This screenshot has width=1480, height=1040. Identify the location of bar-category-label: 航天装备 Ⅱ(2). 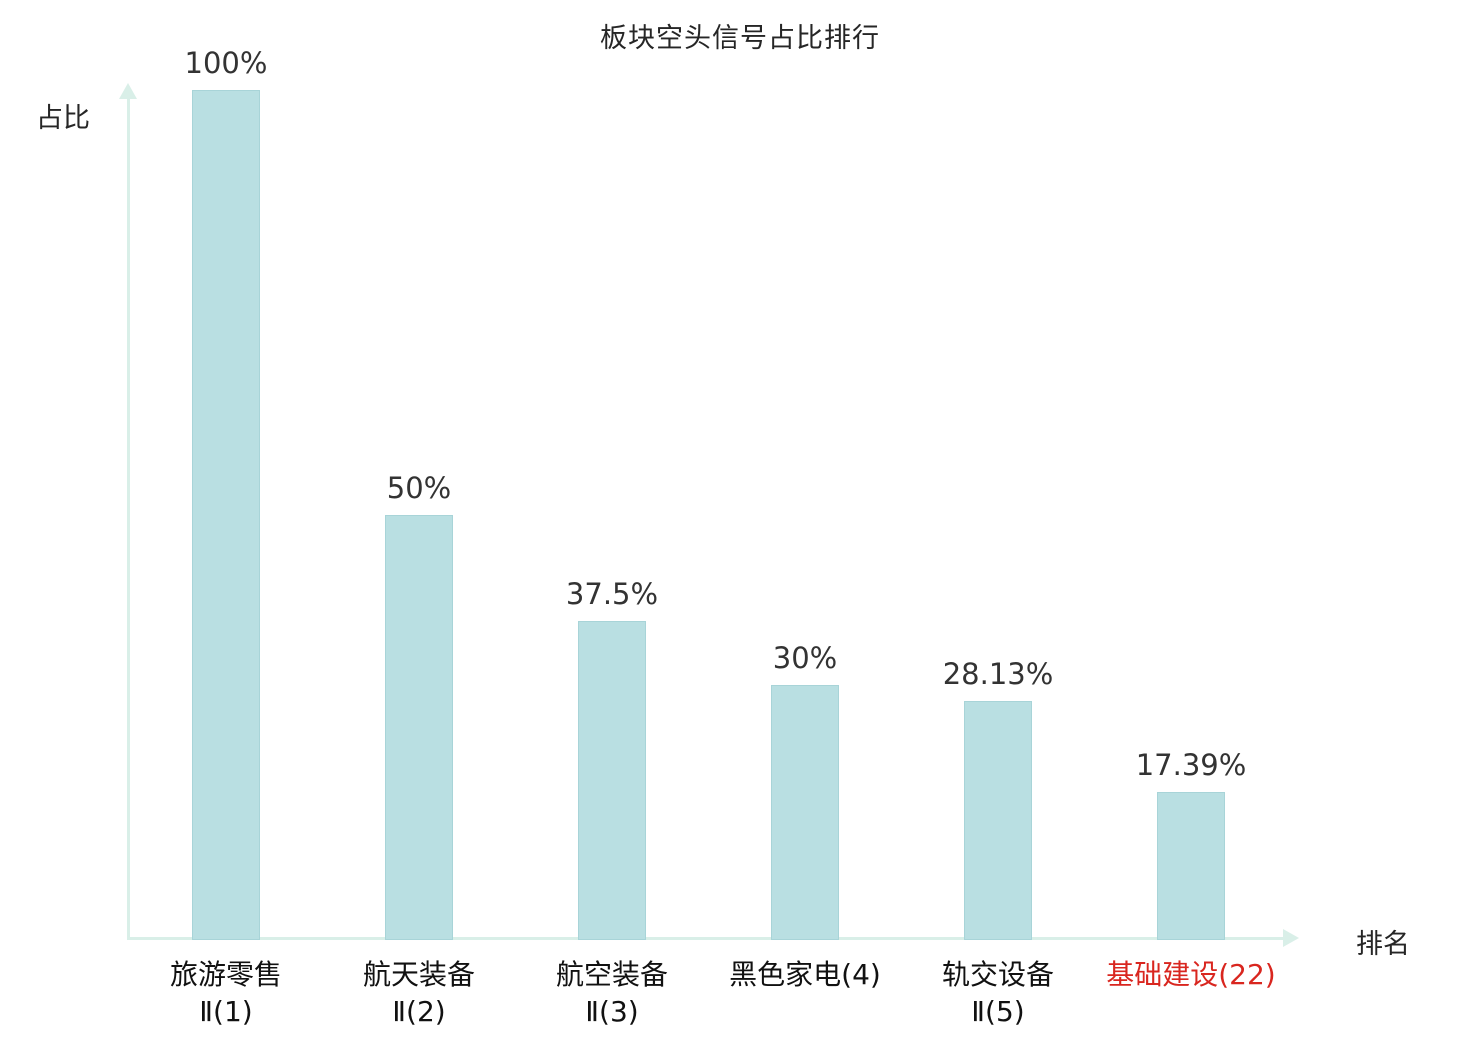
(418, 993).